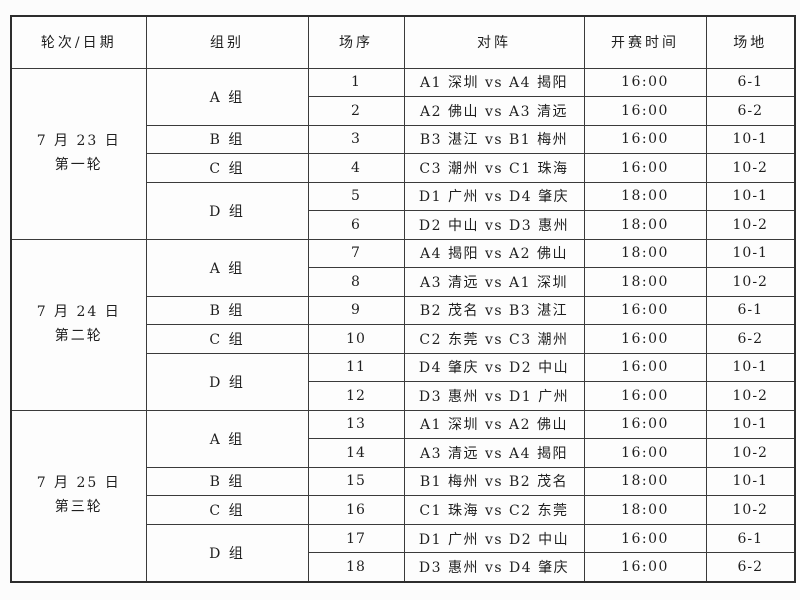 Image resolution: width=800 pixels, height=600 pixels. What do you see at coordinates (494, 310) in the screenshot?
I see `matchup-cell: B2 茂名 vs B3 湛江` at bounding box center [494, 310].